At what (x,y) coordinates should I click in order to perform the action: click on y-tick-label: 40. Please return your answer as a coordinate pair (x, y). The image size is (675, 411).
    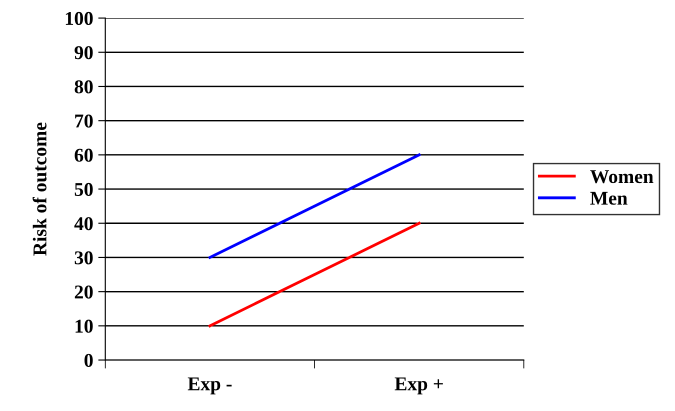
    Looking at the image, I should click on (83, 223).